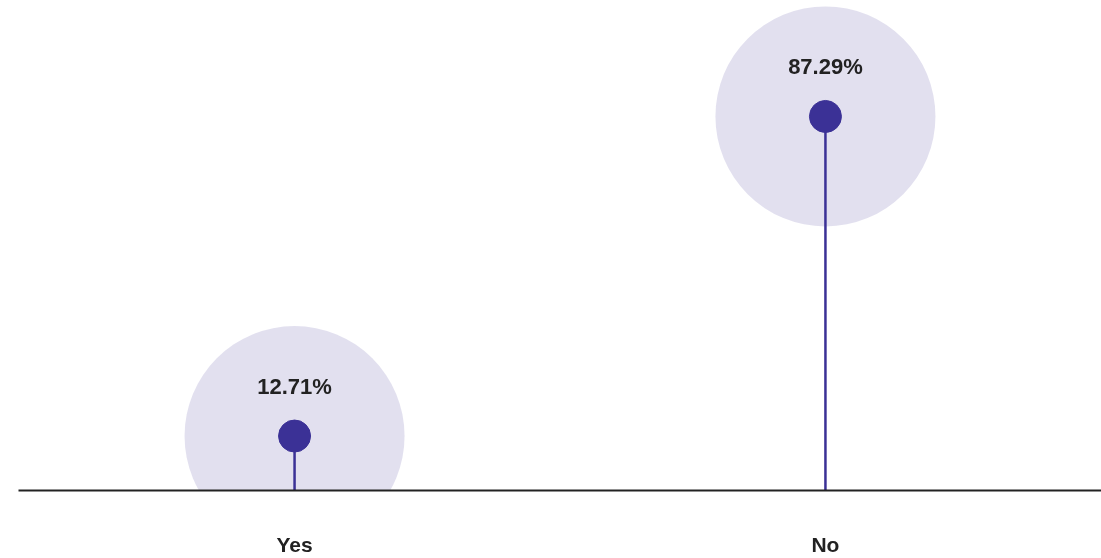 The height and width of the screenshot is (558, 1101). I want to click on data-label: 87.29%, so click(825, 66).